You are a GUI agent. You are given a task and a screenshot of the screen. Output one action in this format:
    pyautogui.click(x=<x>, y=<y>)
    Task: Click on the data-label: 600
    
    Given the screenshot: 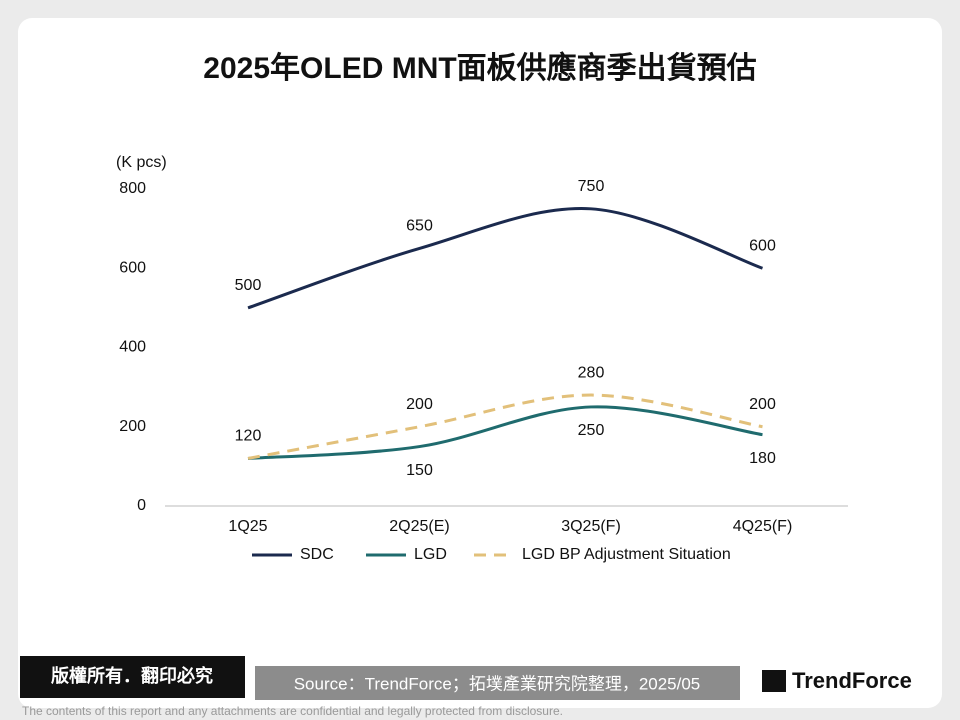 What is the action you would take?
    pyautogui.click(x=762, y=245)
    